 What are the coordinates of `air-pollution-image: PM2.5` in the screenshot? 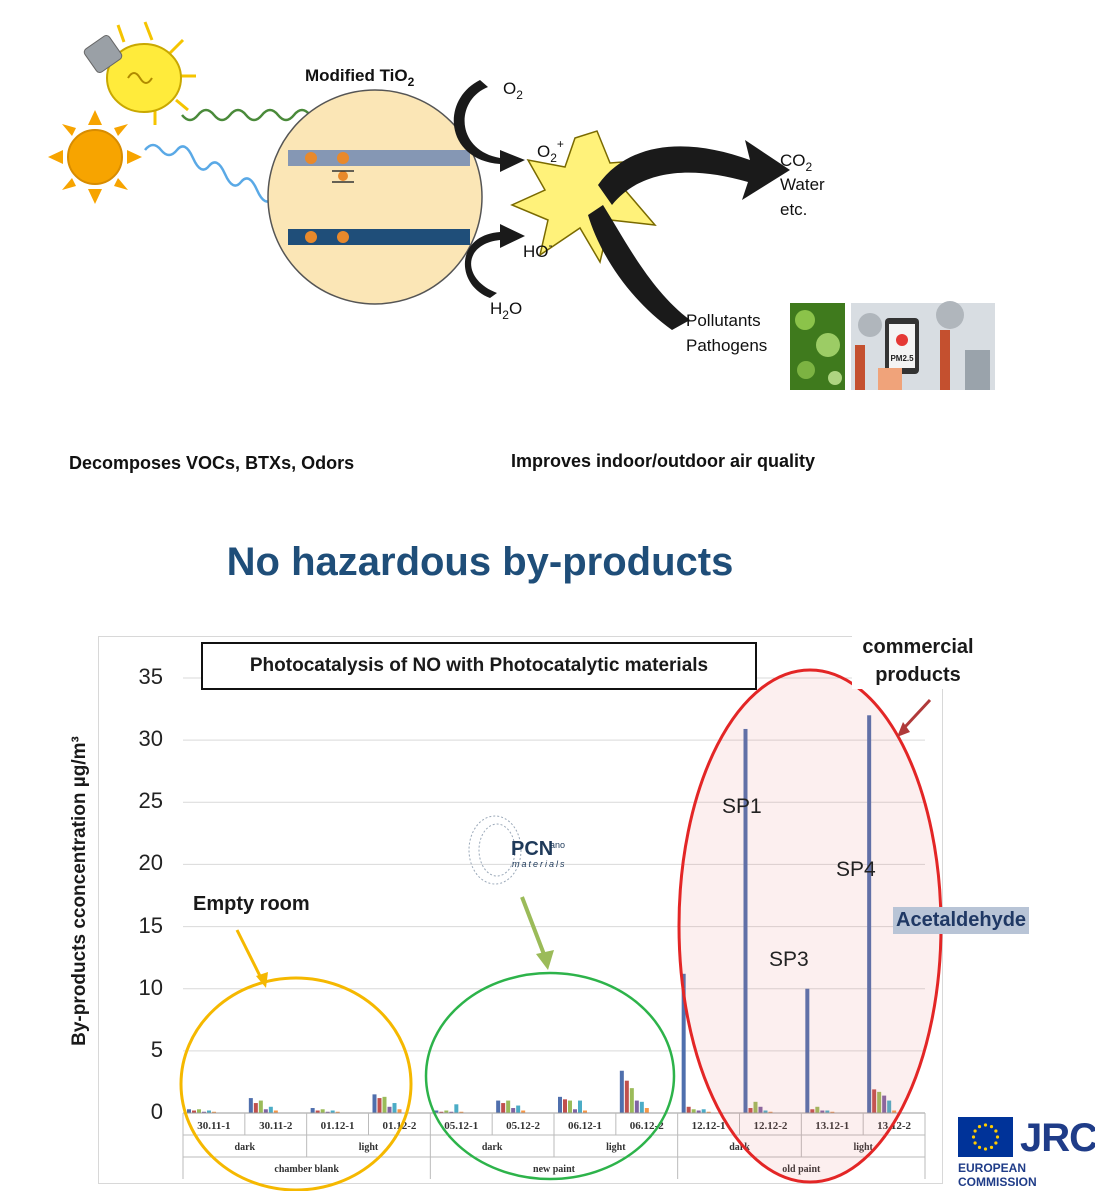 It's located at (923, 345).